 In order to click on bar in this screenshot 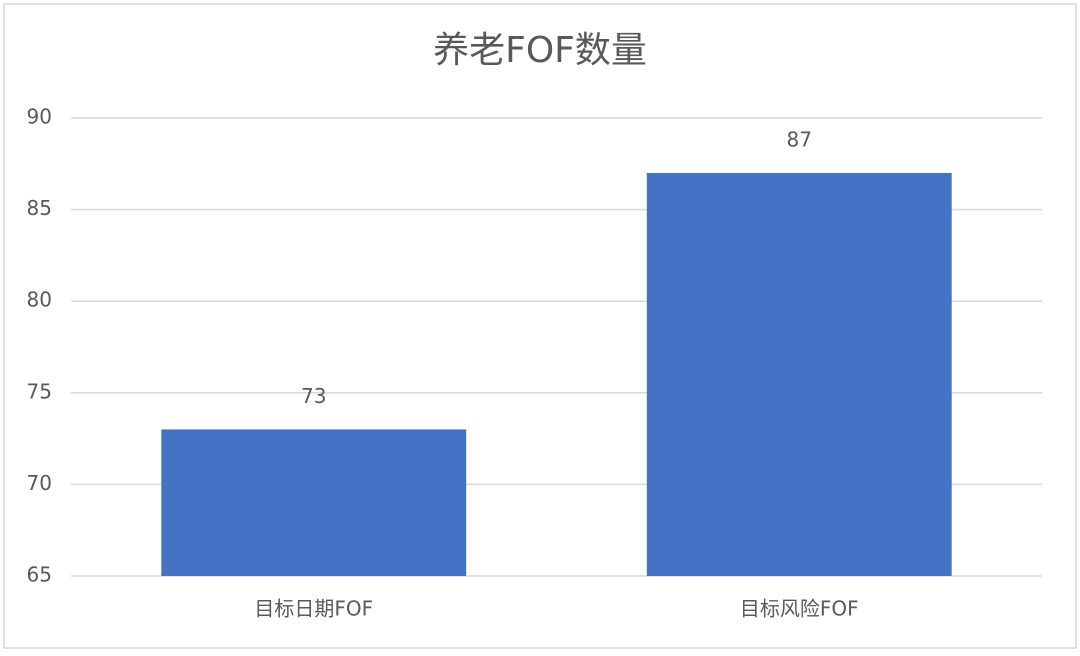, I will do `click(314, 502)`.